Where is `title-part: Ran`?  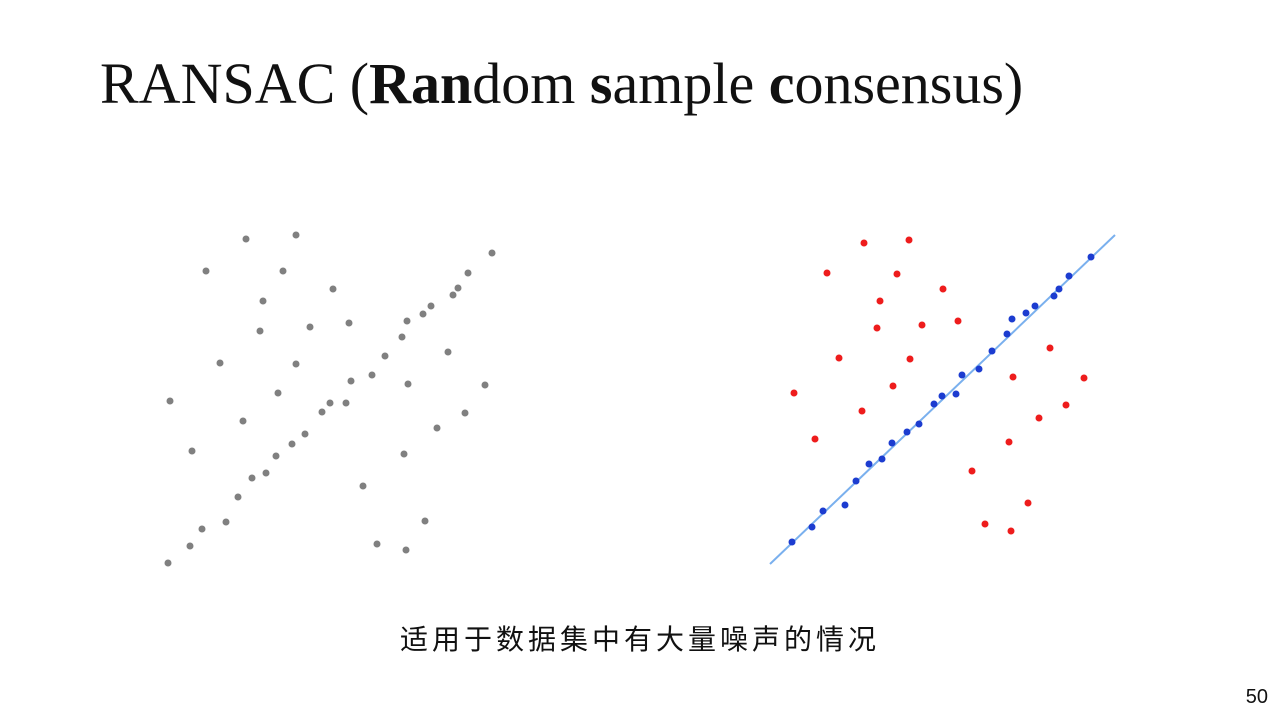
title-part: Ran is located at coordinates (421, 83).